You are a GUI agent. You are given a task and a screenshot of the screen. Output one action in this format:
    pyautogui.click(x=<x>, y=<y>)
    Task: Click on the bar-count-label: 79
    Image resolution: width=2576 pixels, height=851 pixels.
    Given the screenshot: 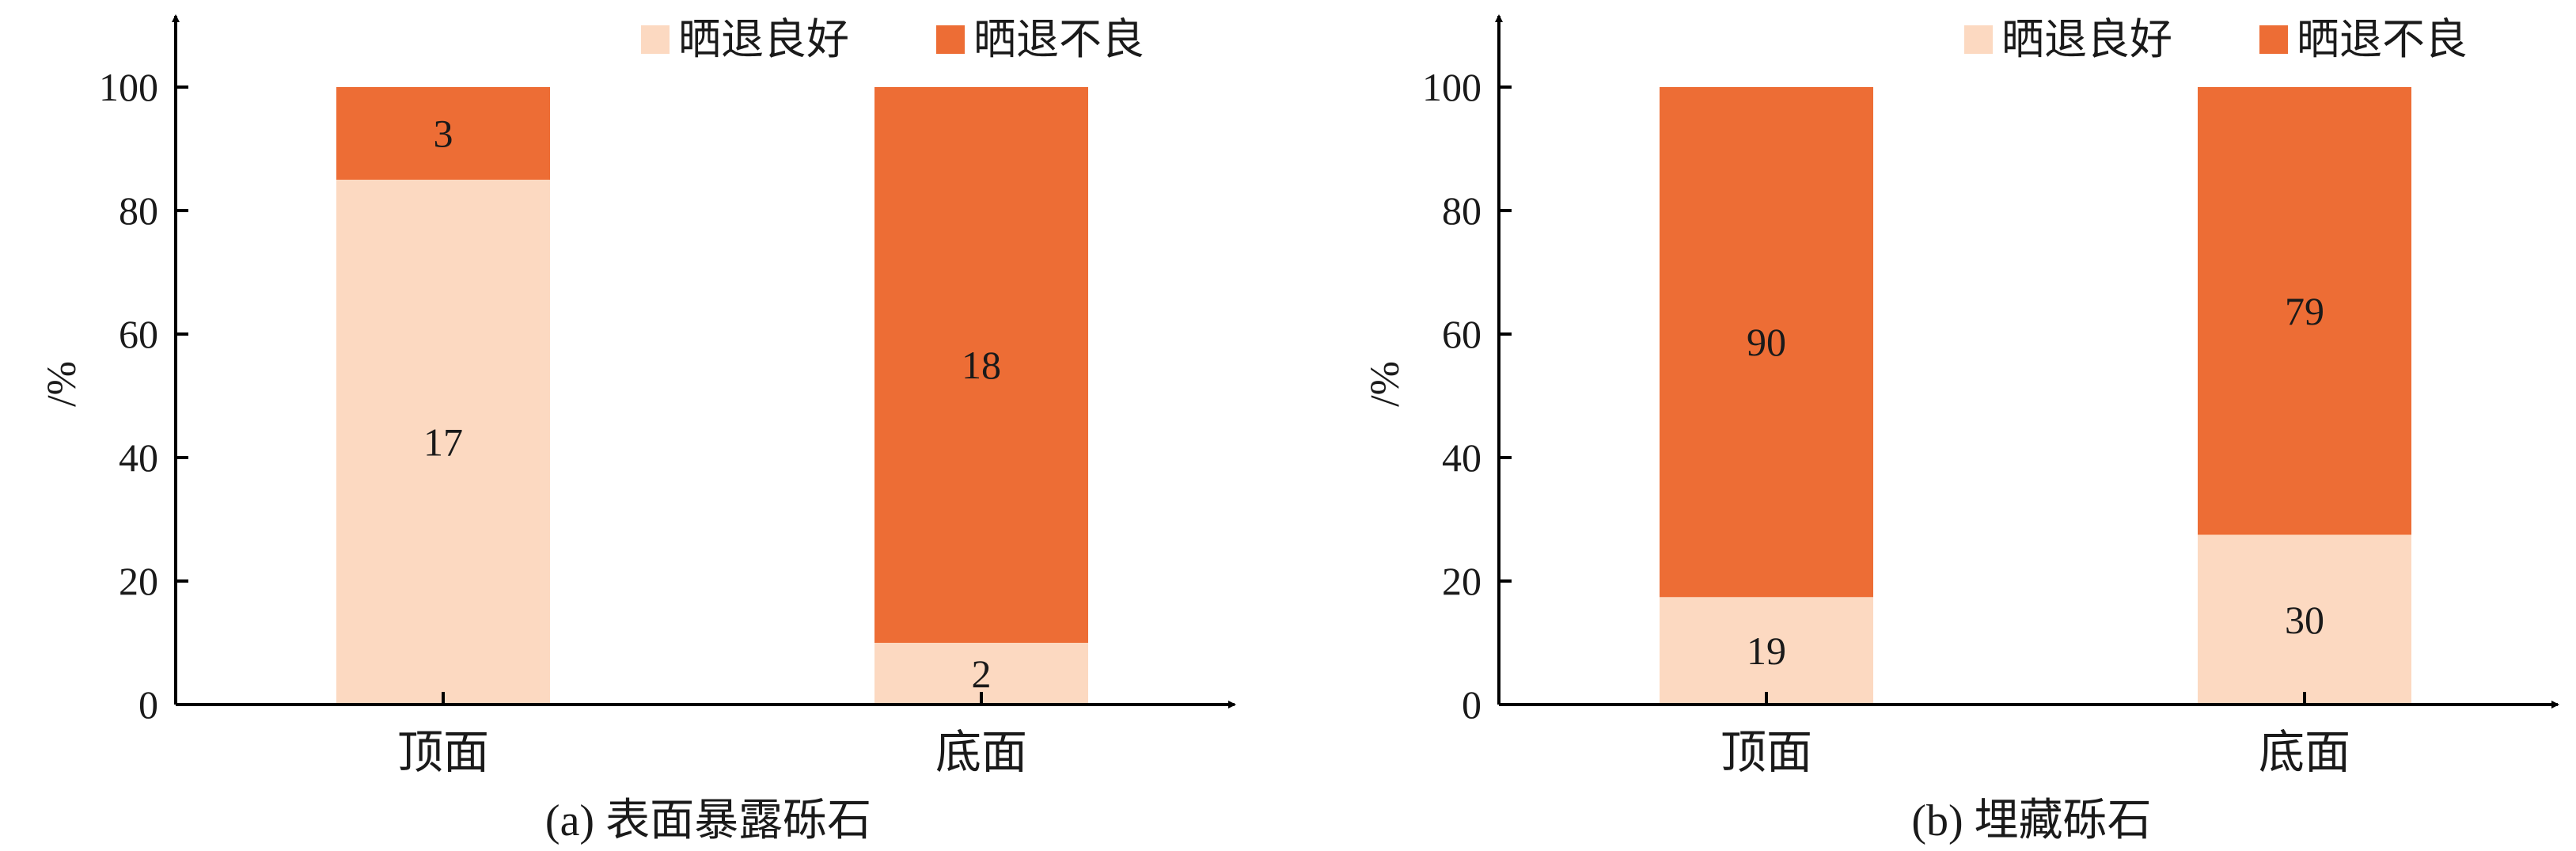 What is the action you would take?
    pyautogui.click(x=2304, y=311)
    